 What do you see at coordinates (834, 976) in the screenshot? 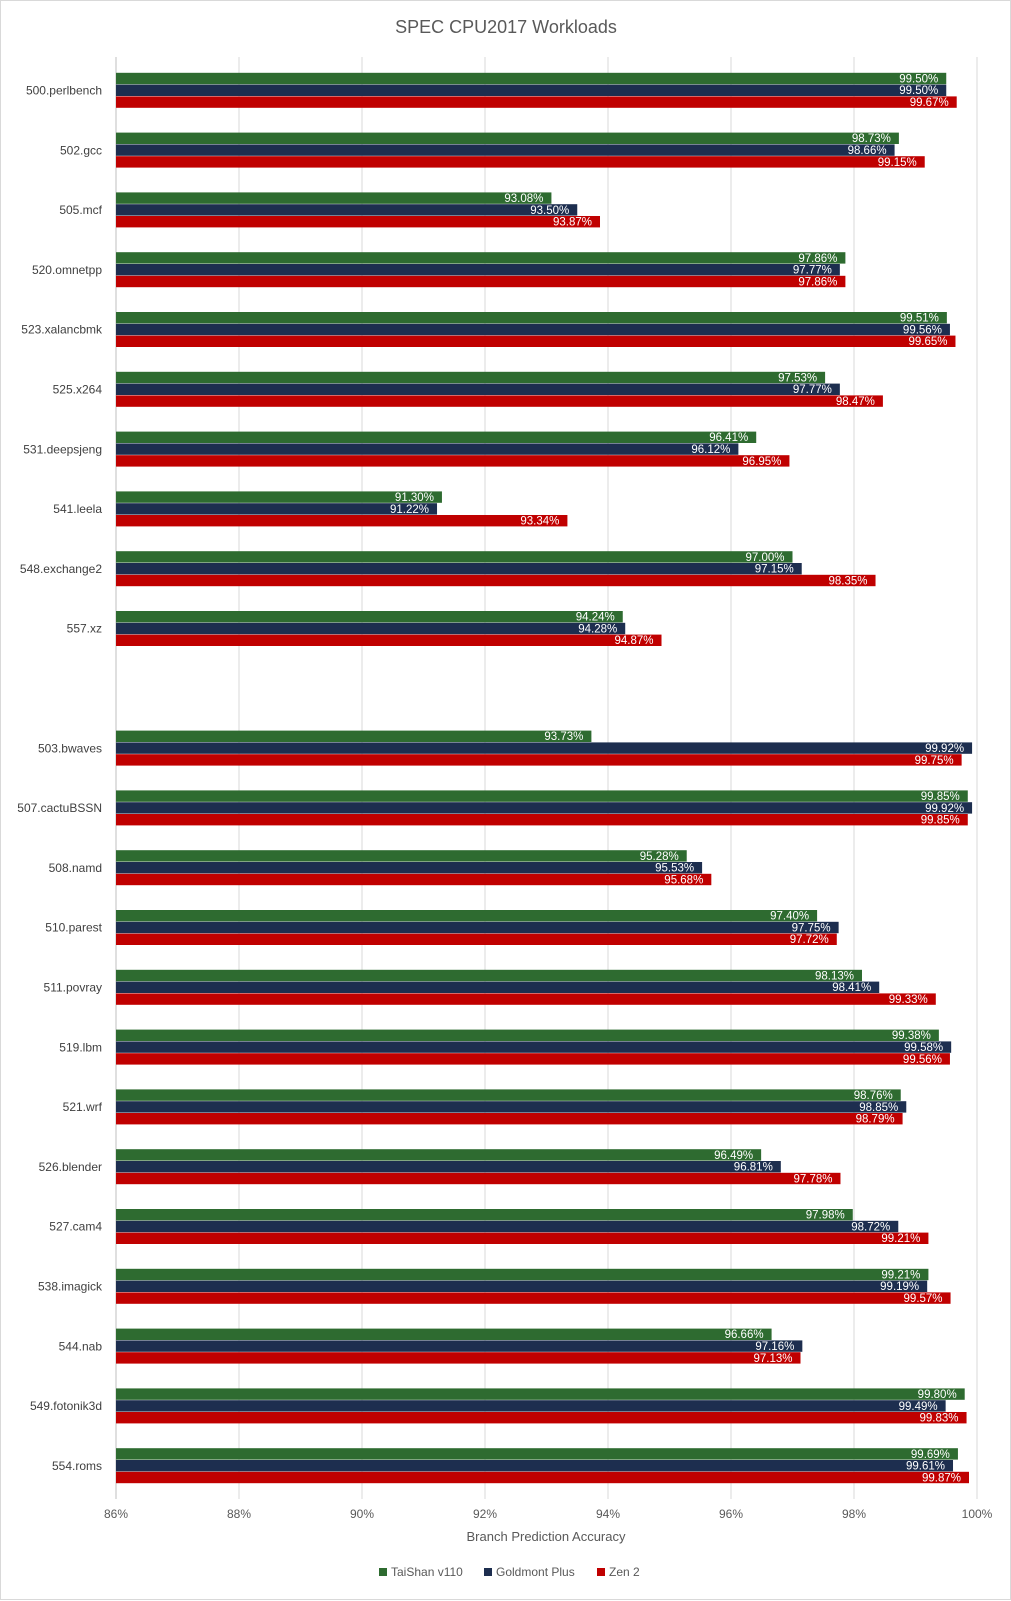
I see `bar-value-label: 98.13%` at bounding box center [834, 976].